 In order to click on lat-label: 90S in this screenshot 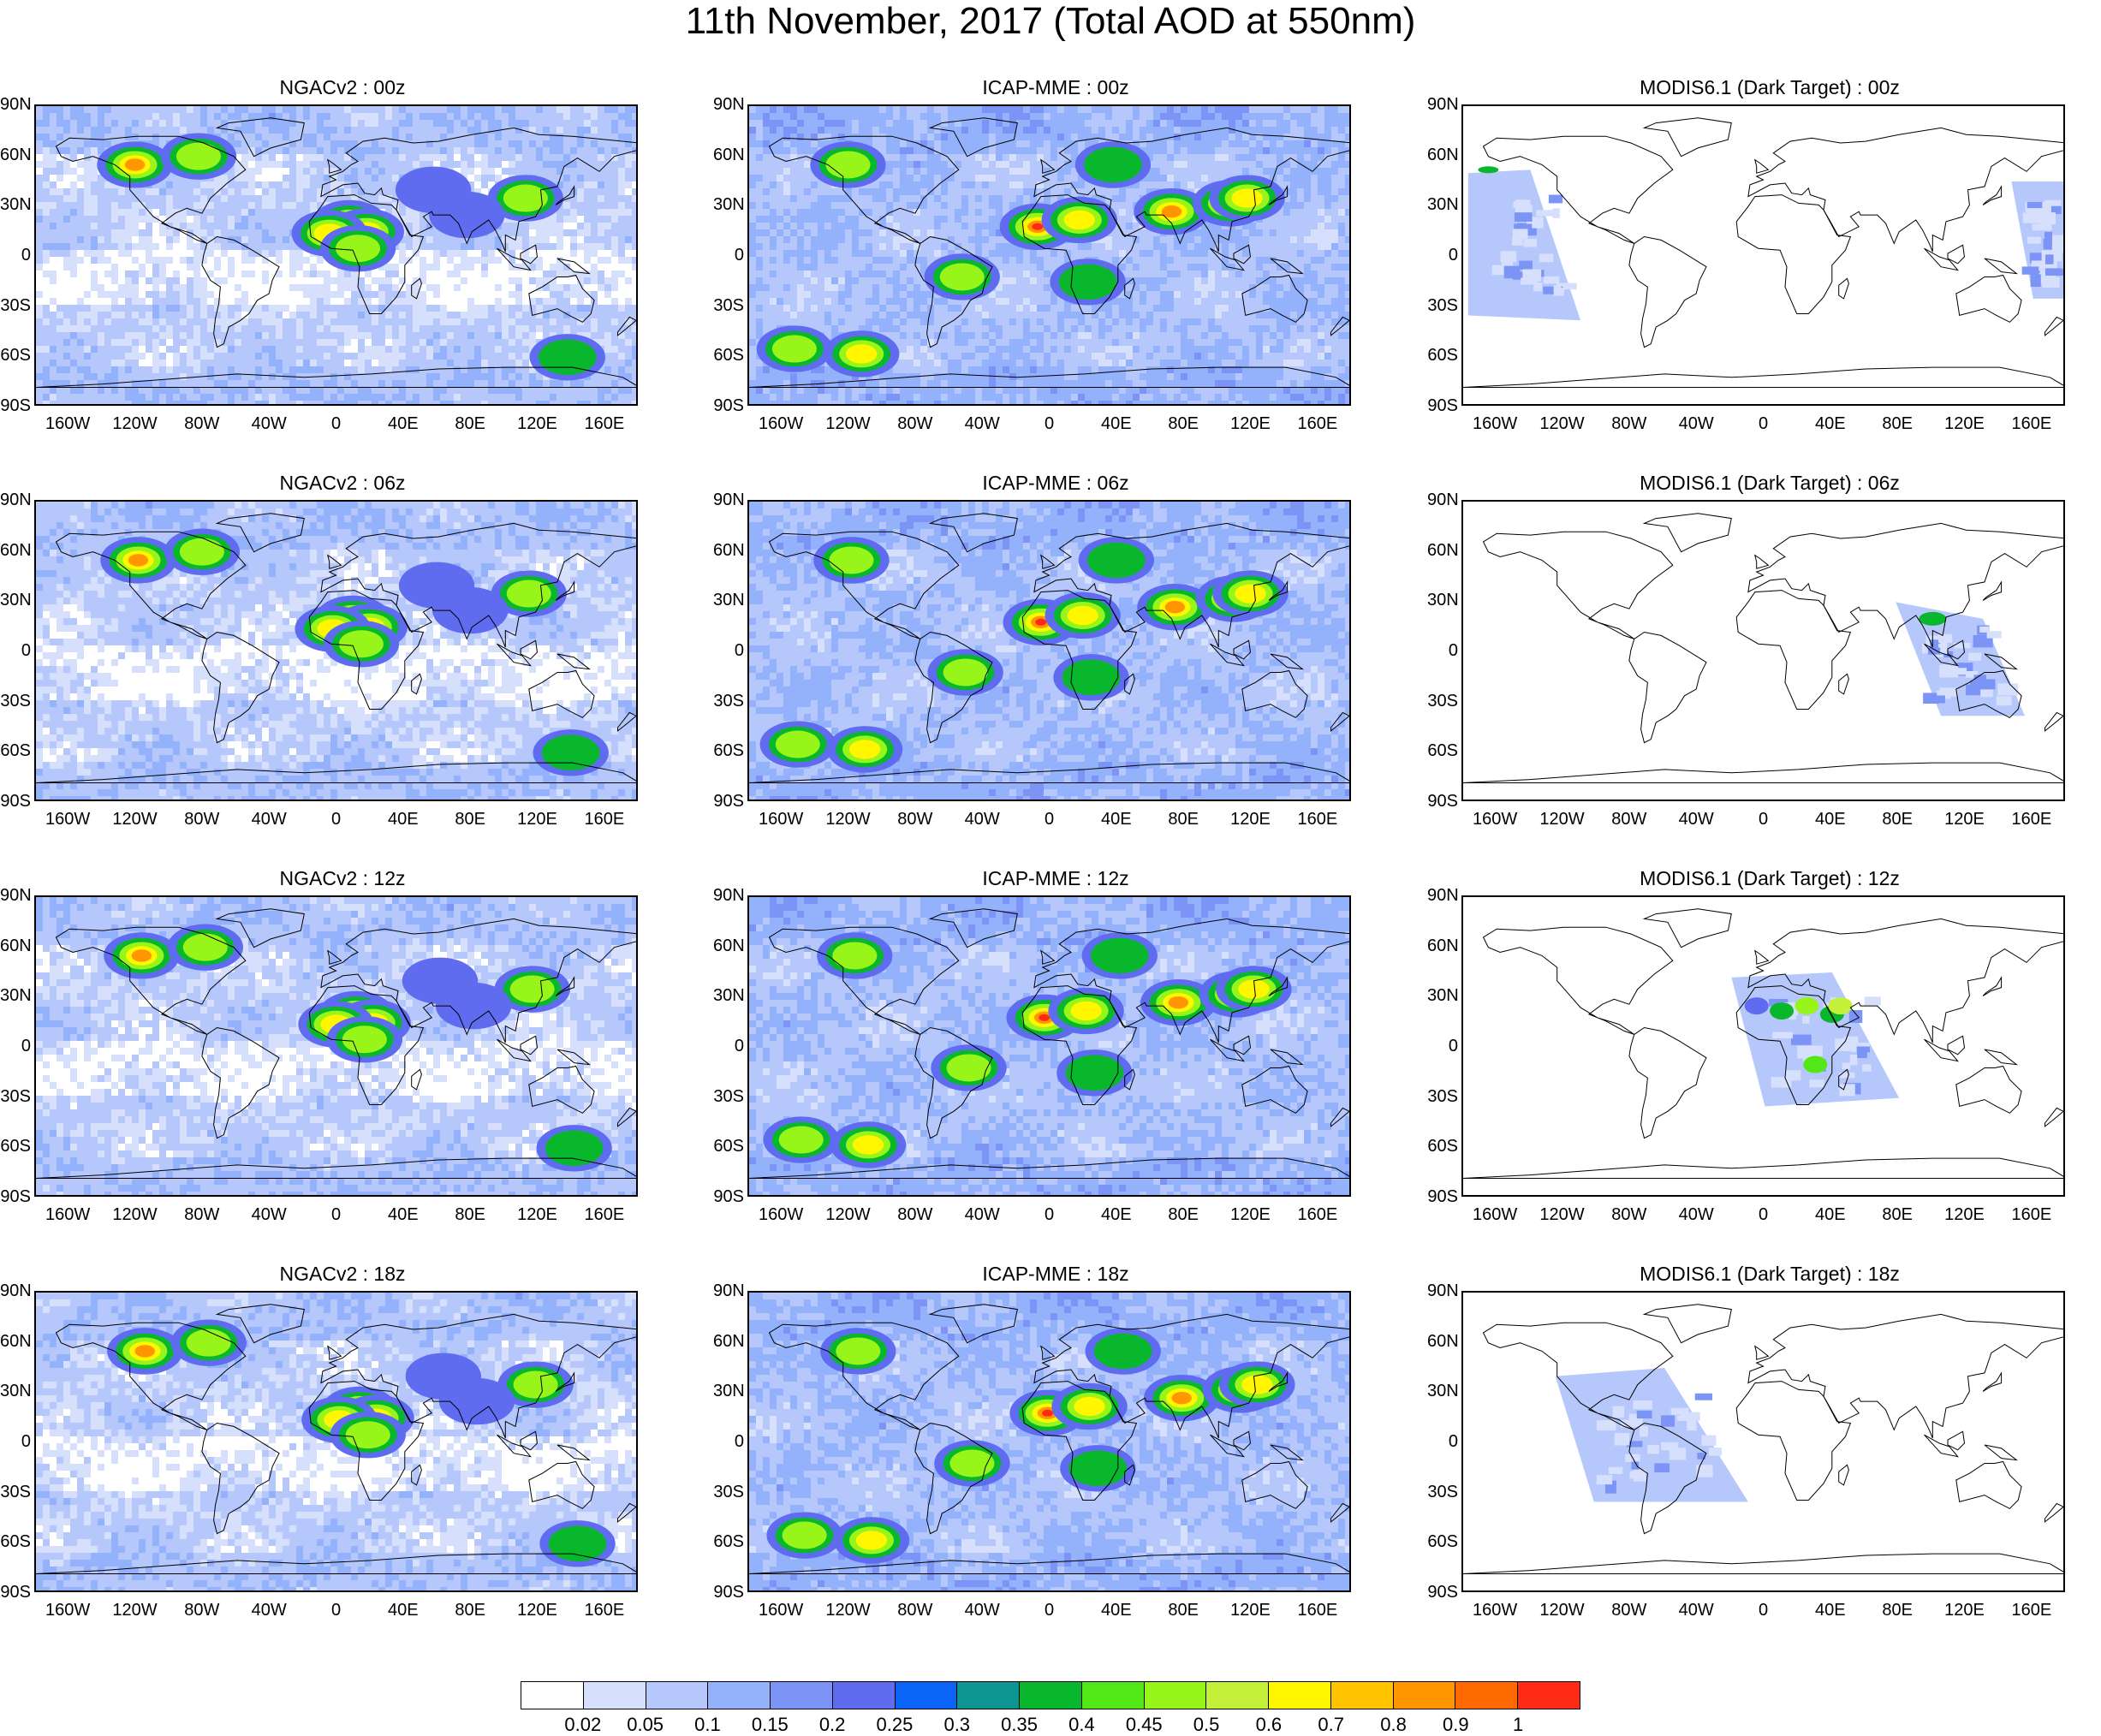, I will do `click(729, 802)`.